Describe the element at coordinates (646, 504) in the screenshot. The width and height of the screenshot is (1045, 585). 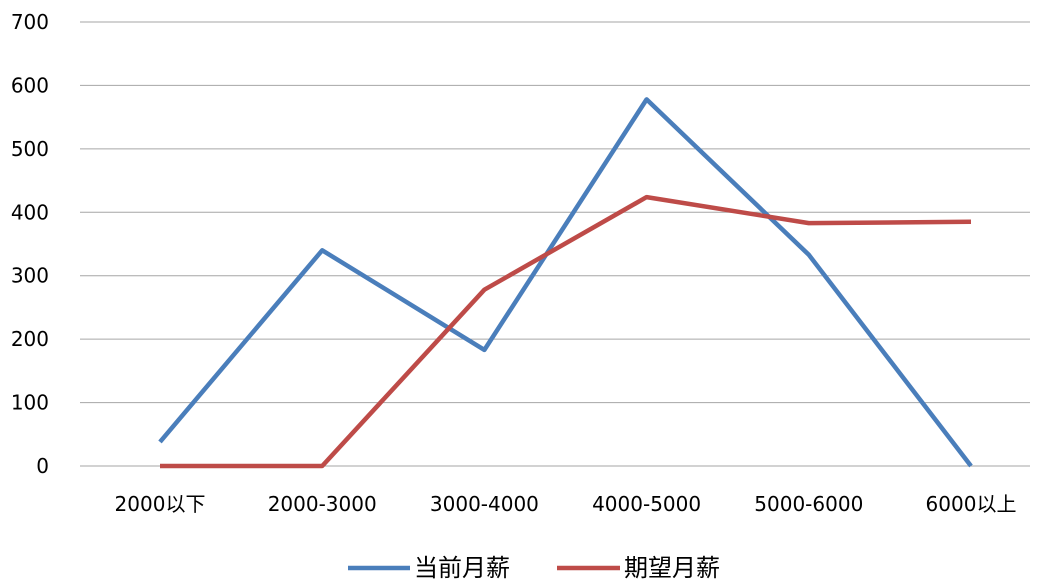
I see `x-tick-label: 4000-5000` at that location.